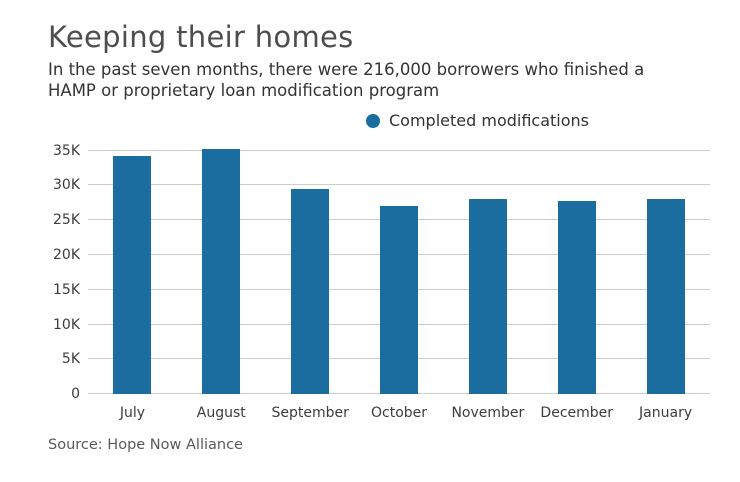 The image size is (740, 482). Describe the element at coordinates (66, 289) in the screenshot. I see `y-tick-label: 15K` at that location.